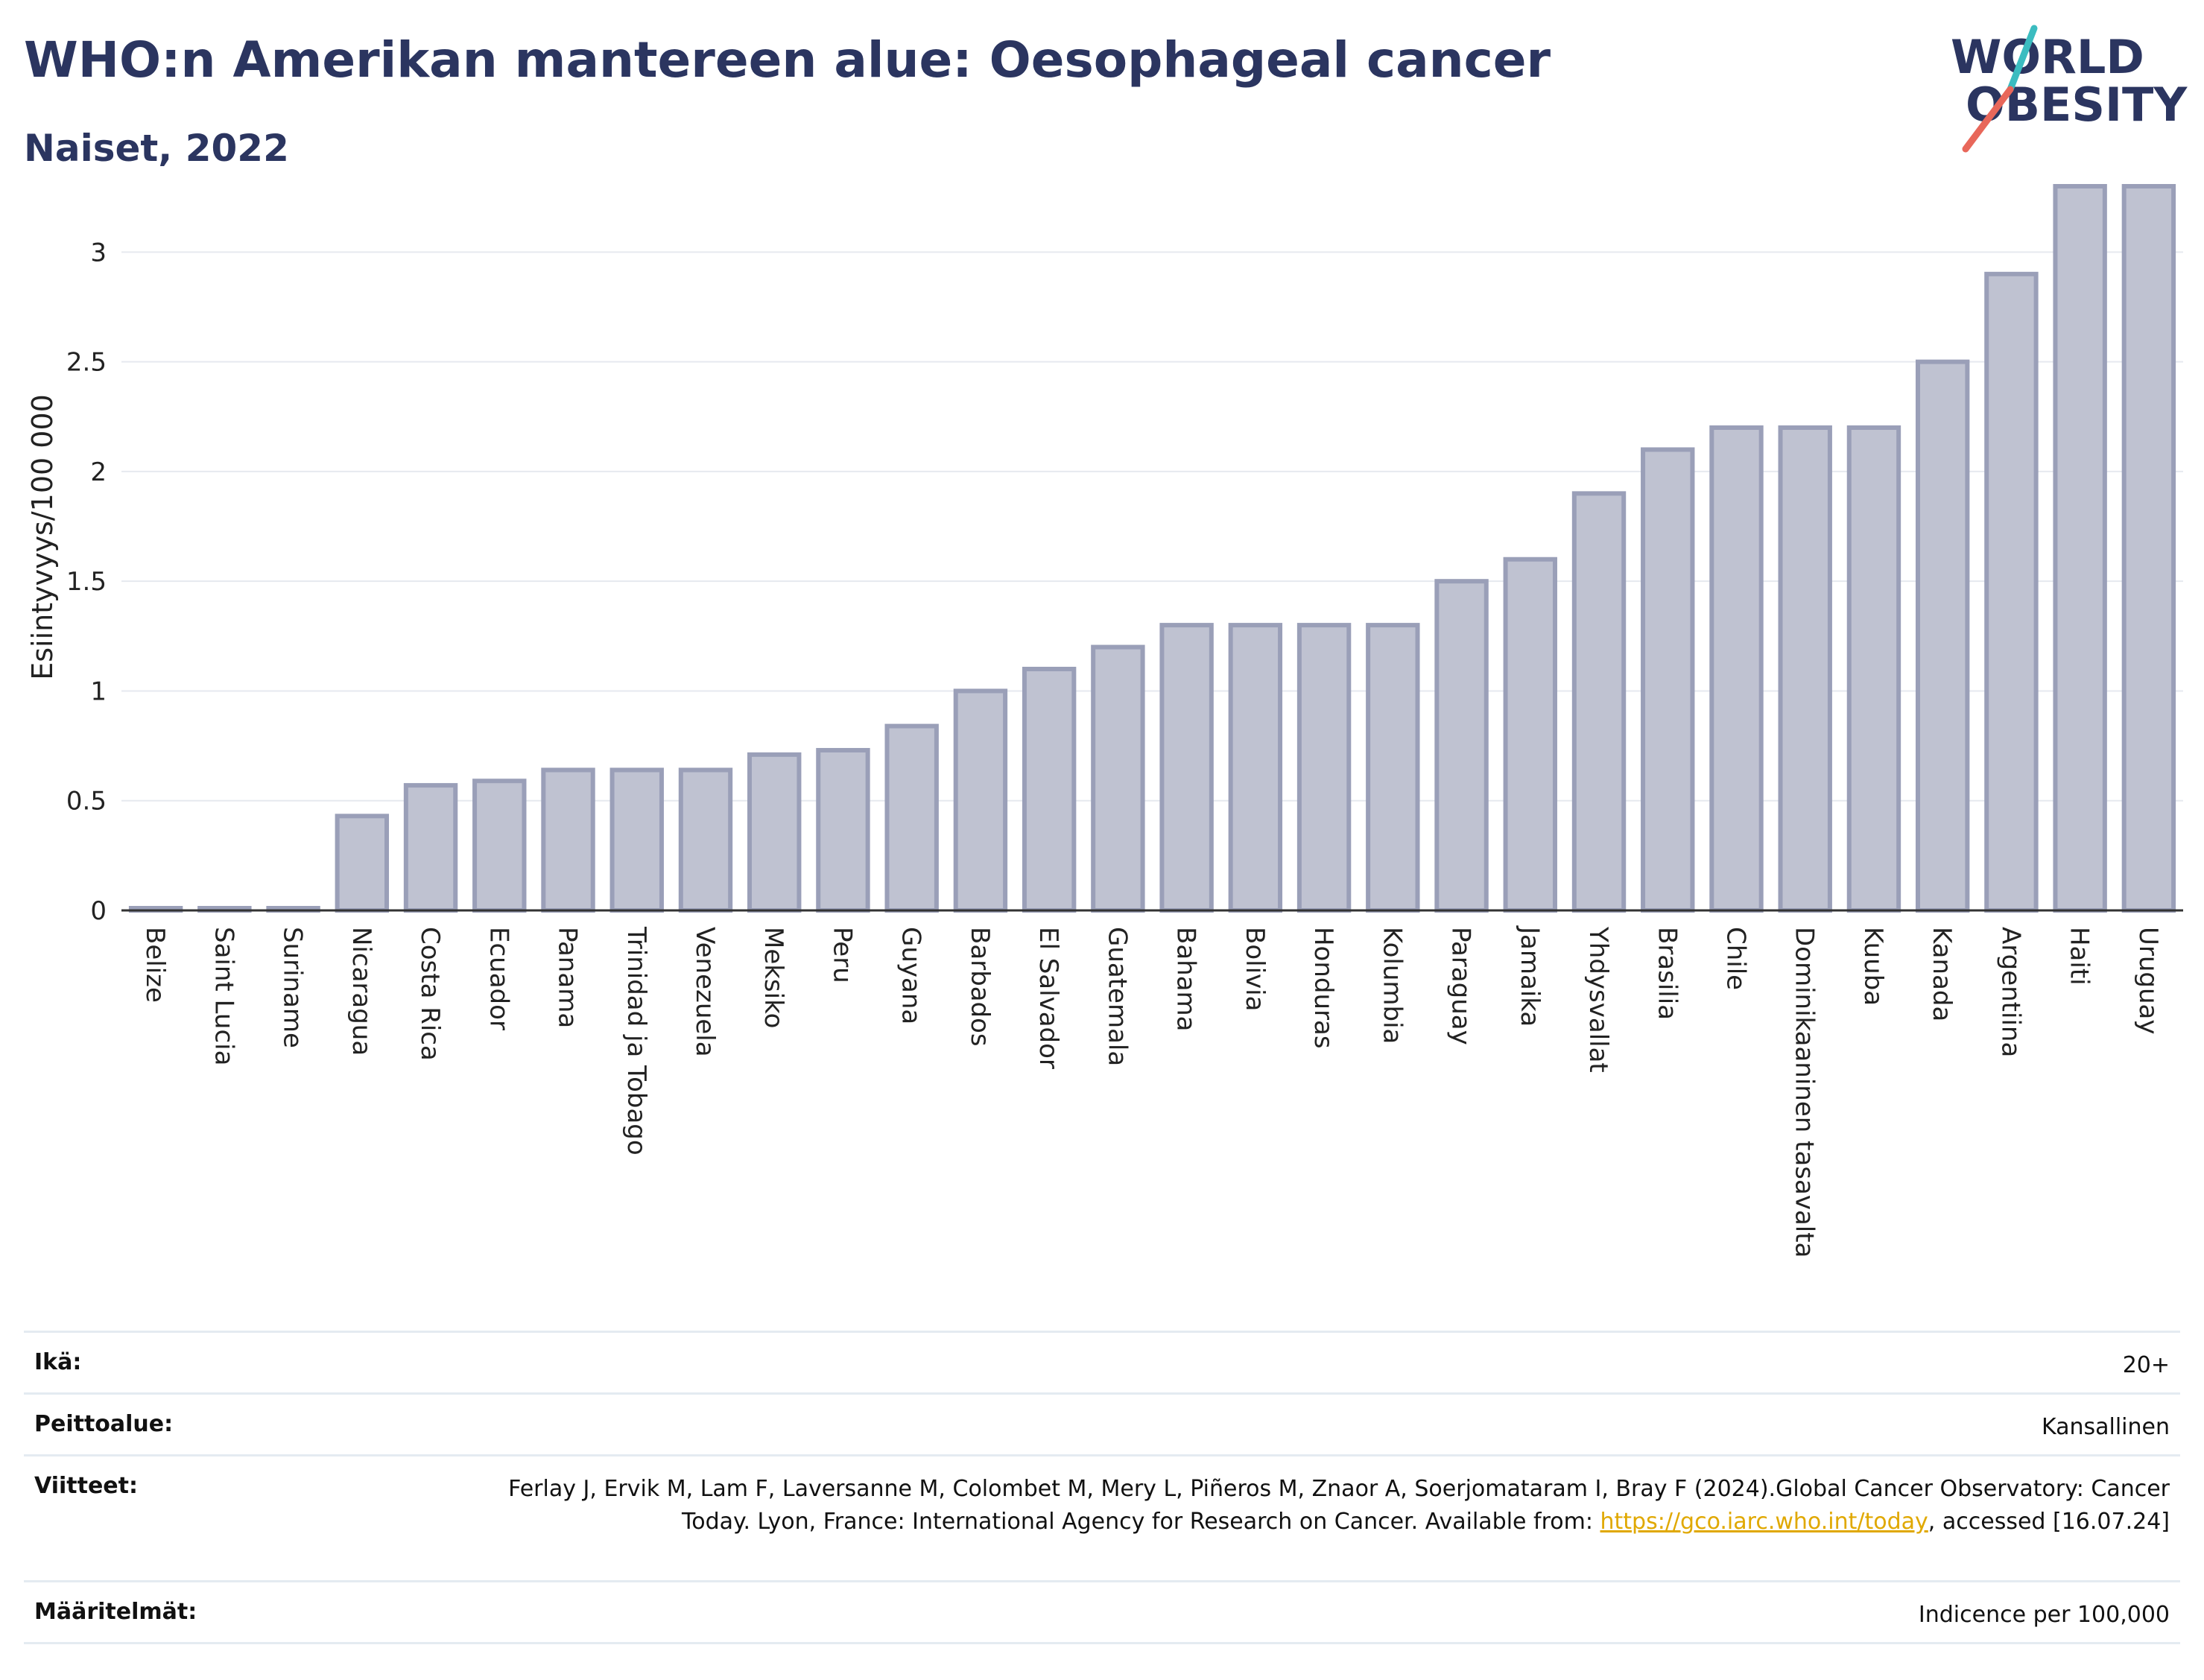 Image resolution: width=2204 pixels, height=1680 pixels. Describe the element at coordinates (1102, 1361) in the screenshot. I see `meta-row-age: Ikä: 20+` at that location.